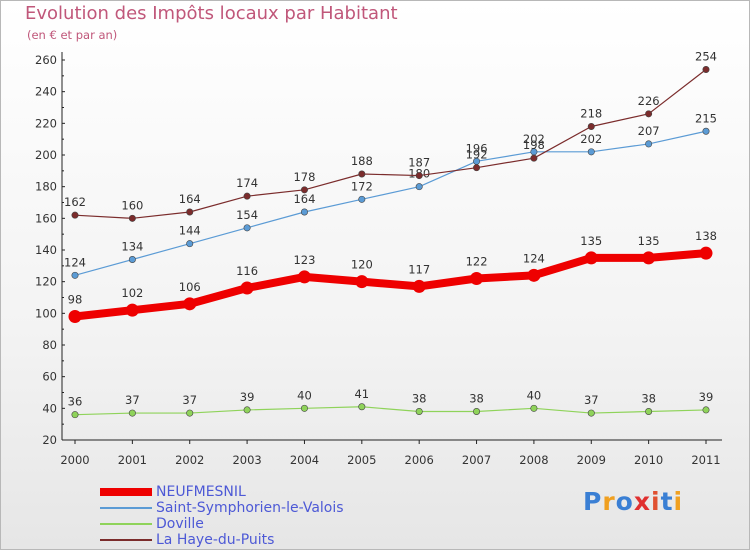  Describe the element at coordinates (75, 300) in the screenshot. I see `data-label-neufmesnil: 98` at that location.